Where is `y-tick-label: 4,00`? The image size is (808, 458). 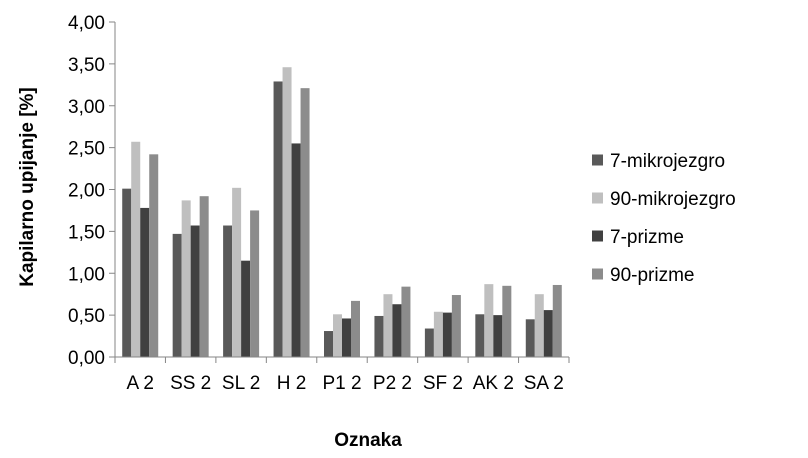 y-tick-label: 4,00 is located at coordinates (86, 23).